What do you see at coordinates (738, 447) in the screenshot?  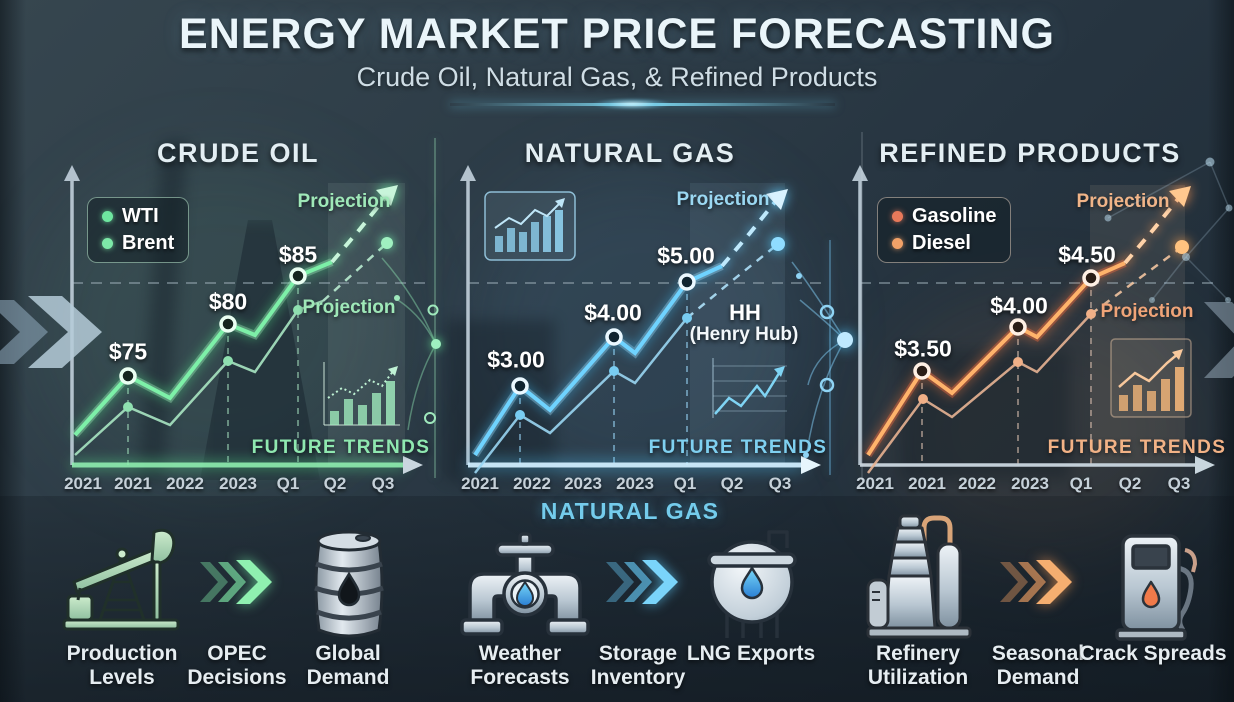 I see `gas-future-trends-label: FUTURE TRENDS` at bounding box center [738, 447].